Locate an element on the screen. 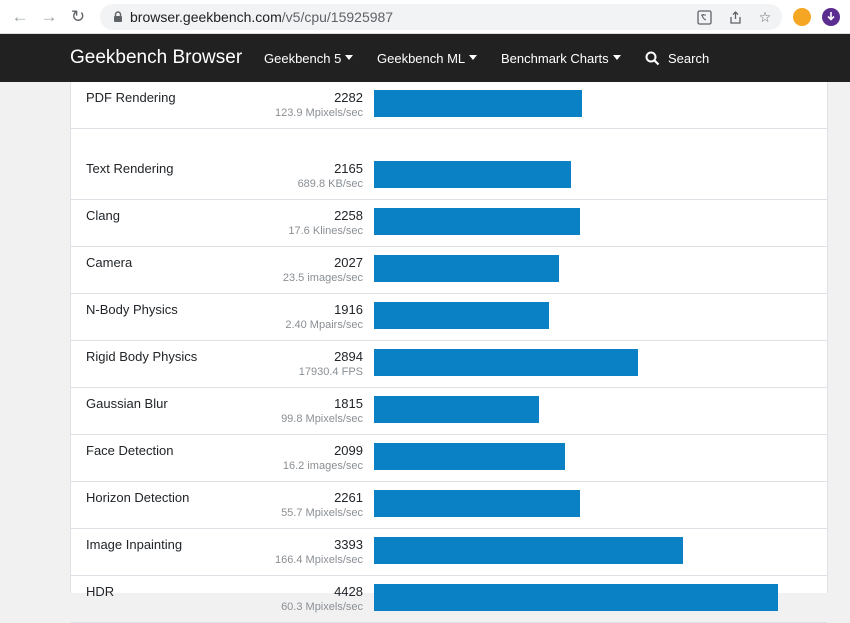  benchmark-score: 2027 is located at coordinates (348, 262).